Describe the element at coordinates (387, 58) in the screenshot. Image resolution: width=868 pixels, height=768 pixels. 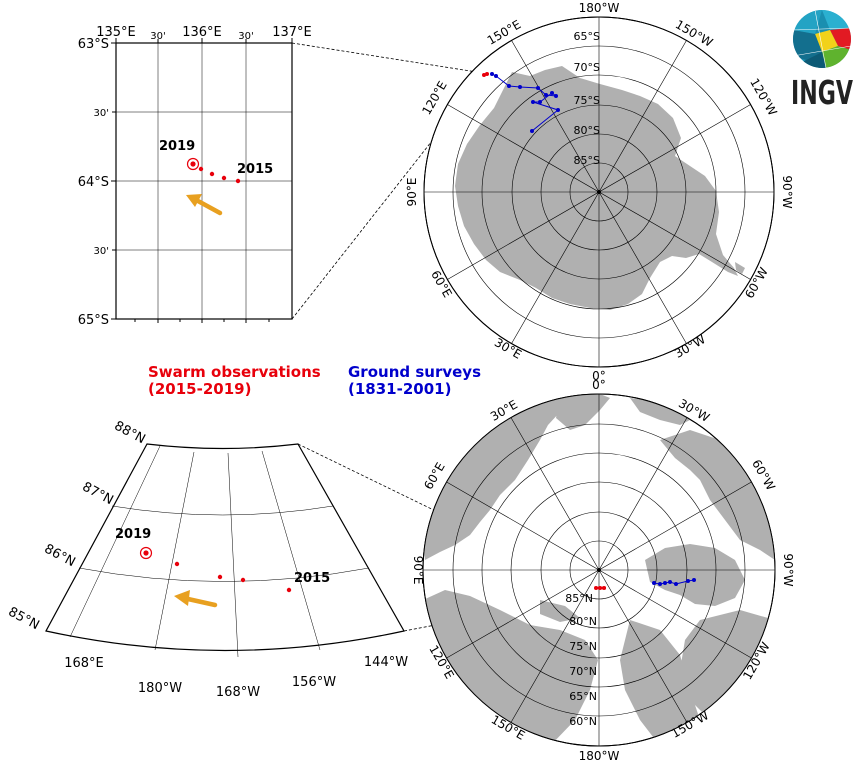
I see `zoom-connector` at that location.